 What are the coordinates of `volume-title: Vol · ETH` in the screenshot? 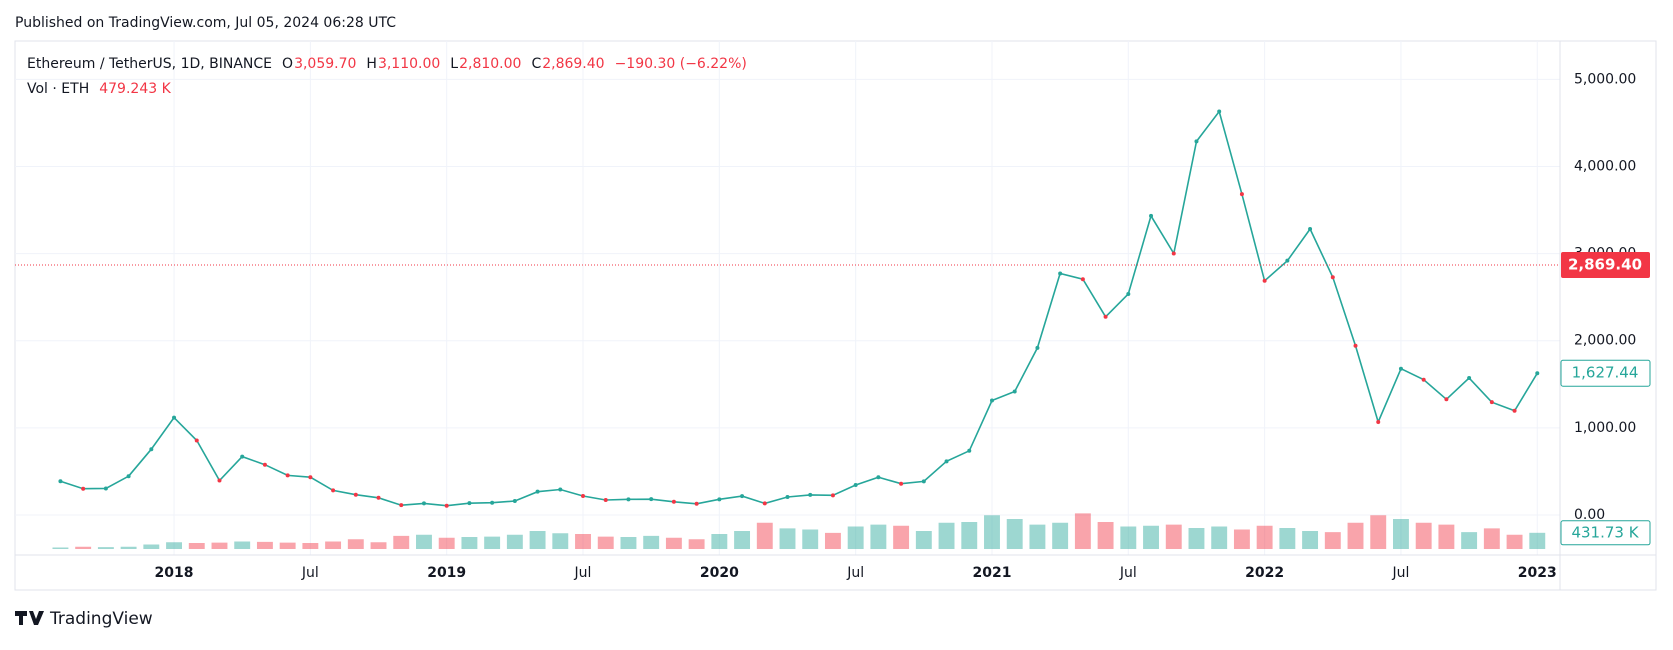 It's located at (58, 89).